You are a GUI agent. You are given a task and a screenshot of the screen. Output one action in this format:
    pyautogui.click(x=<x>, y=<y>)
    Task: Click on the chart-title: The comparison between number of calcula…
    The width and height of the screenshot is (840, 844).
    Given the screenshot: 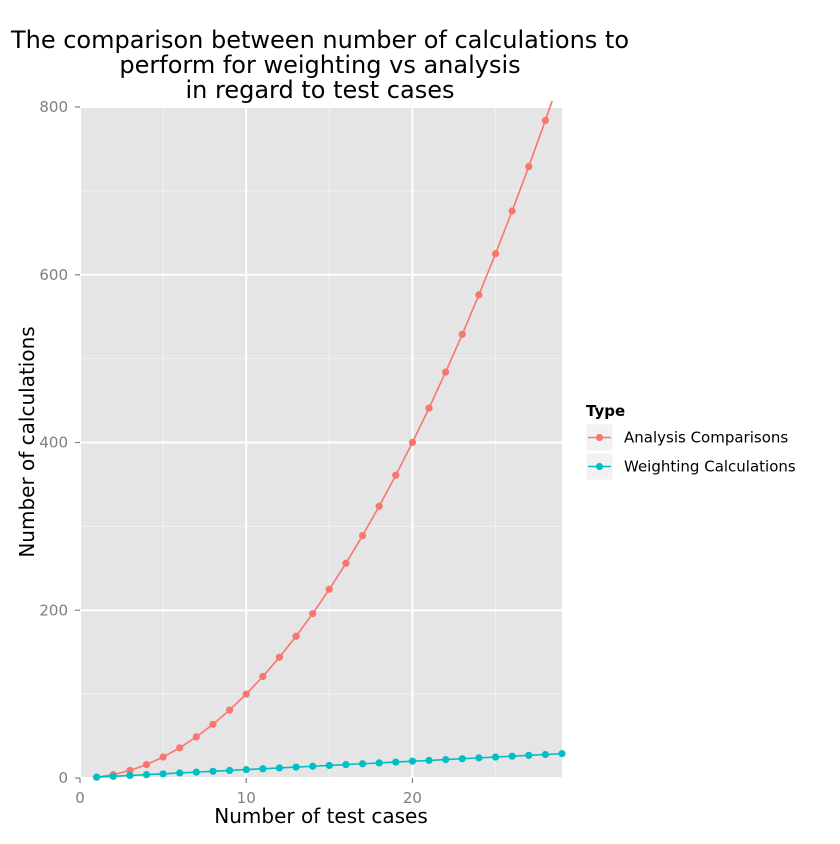 What is the action you would take?
    pyautogui.click(x=319, y=65)
    